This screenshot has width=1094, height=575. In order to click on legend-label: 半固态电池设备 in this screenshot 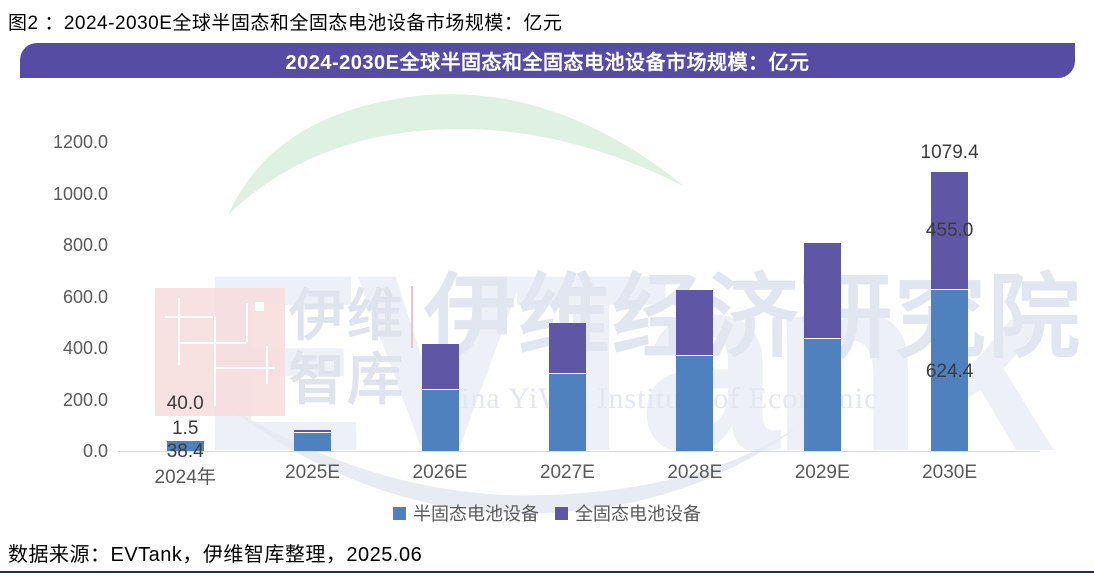, I will do `click(476, 514)`.